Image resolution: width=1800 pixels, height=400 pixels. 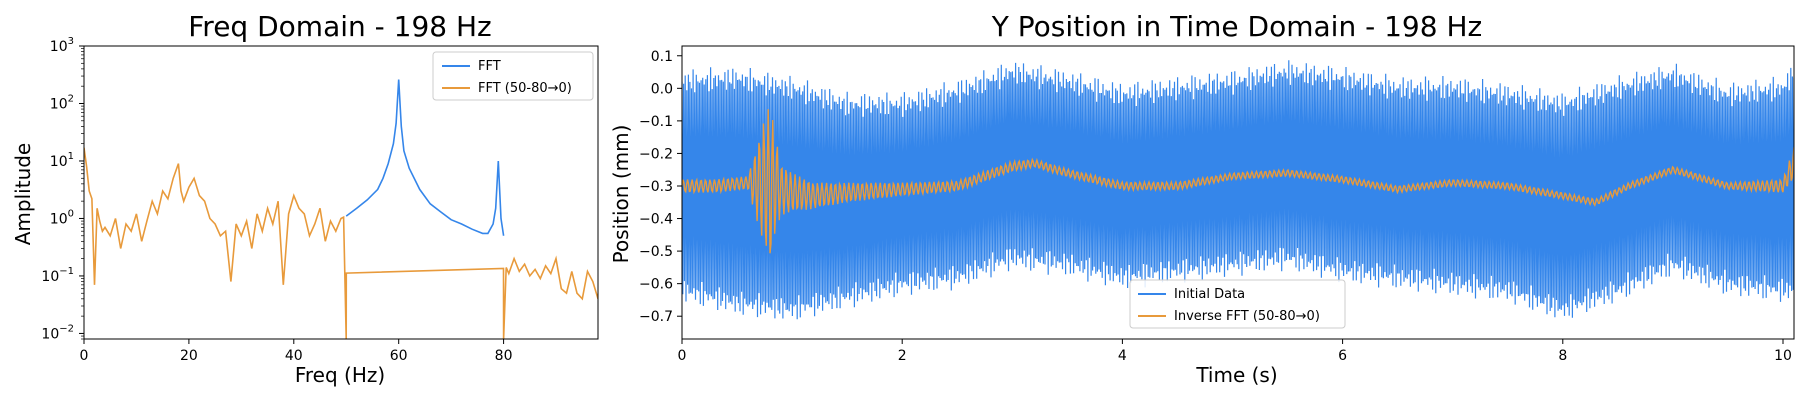 I want to click on freq-x-tick-label: 0, so click(x=84, y=356).